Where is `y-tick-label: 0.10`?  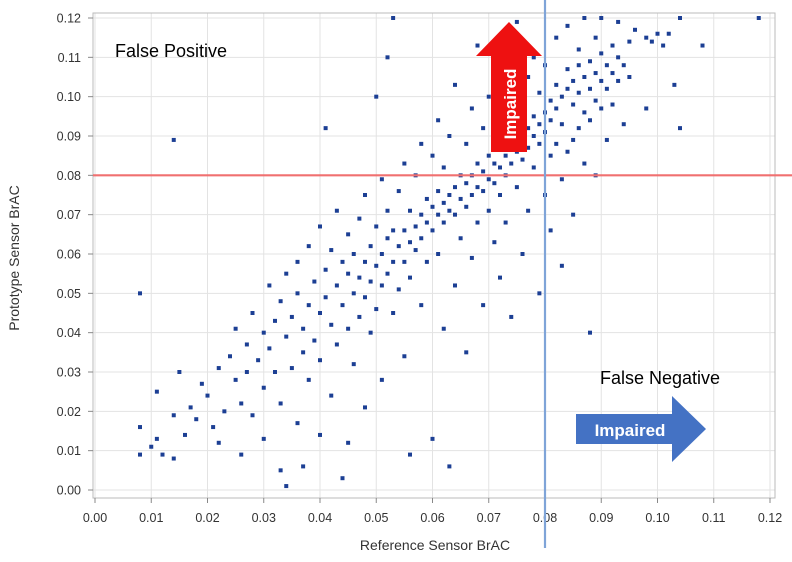
y-tick-label: 0.10 is located at coordinates (69, 97).